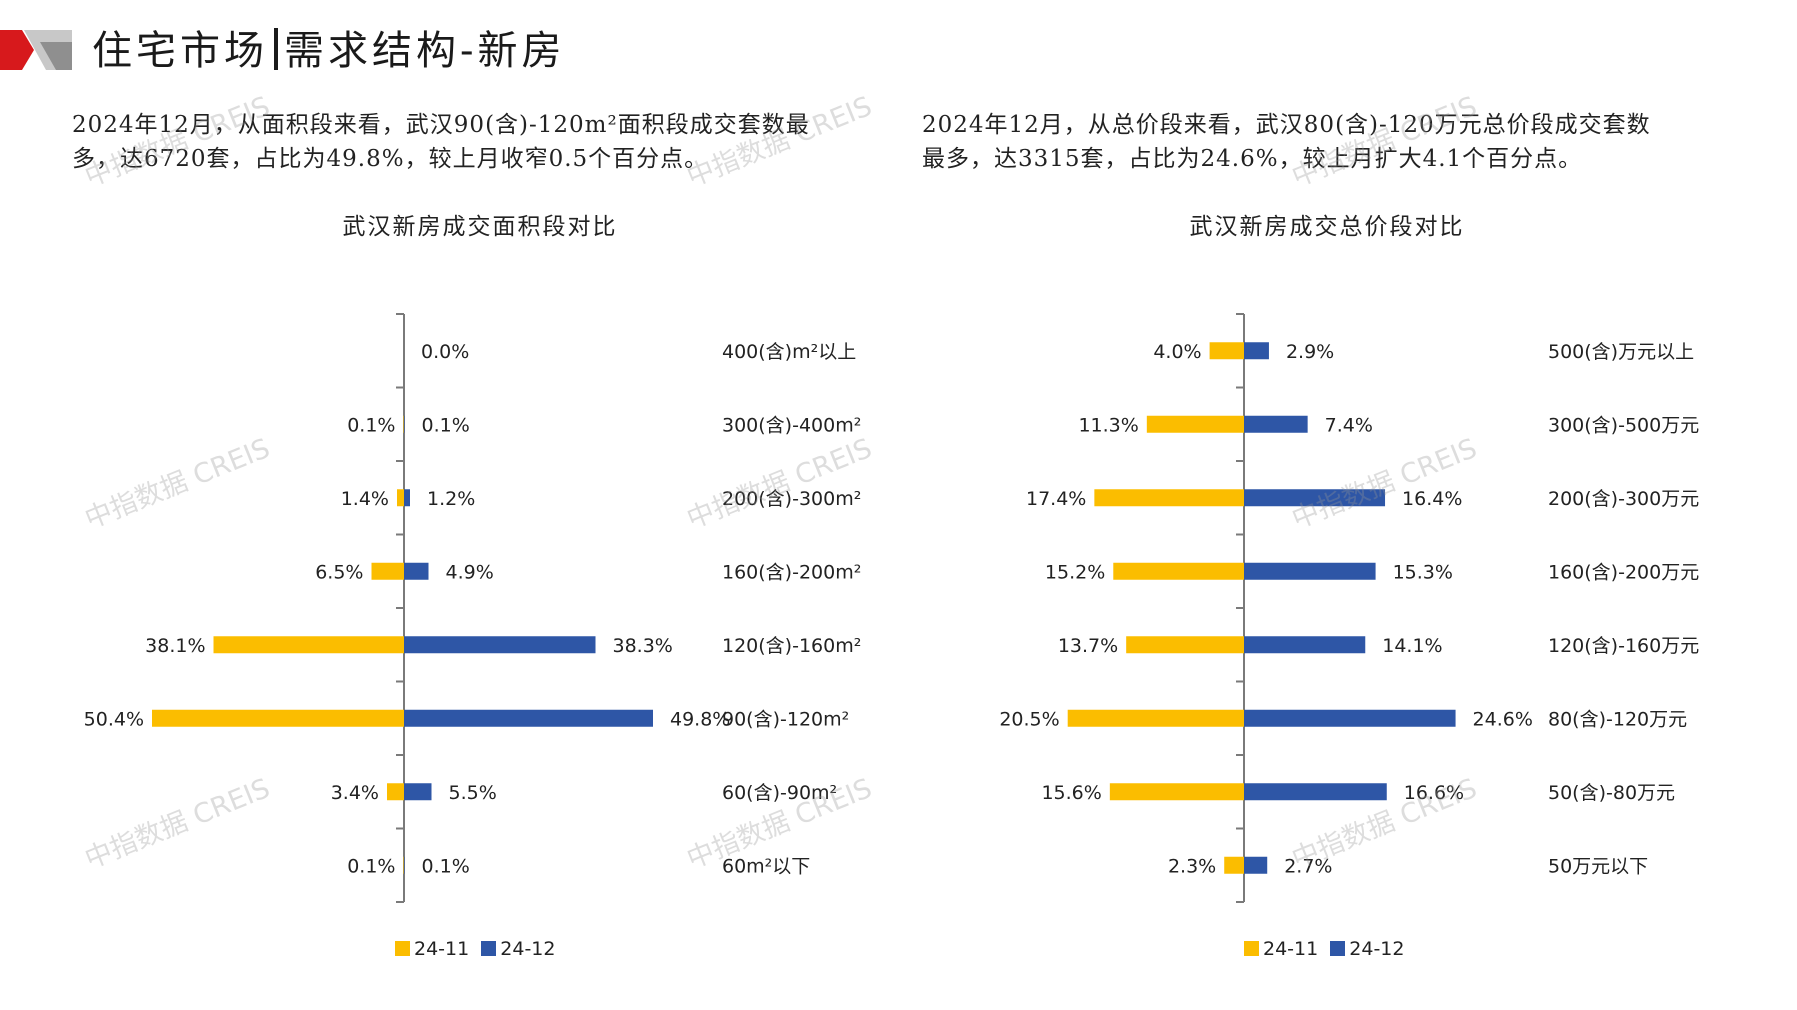 Image resolution: width=1797 pixels, height=1010 pixels. I want to click on data-label-curr: 49.8%, so click(700, 719).